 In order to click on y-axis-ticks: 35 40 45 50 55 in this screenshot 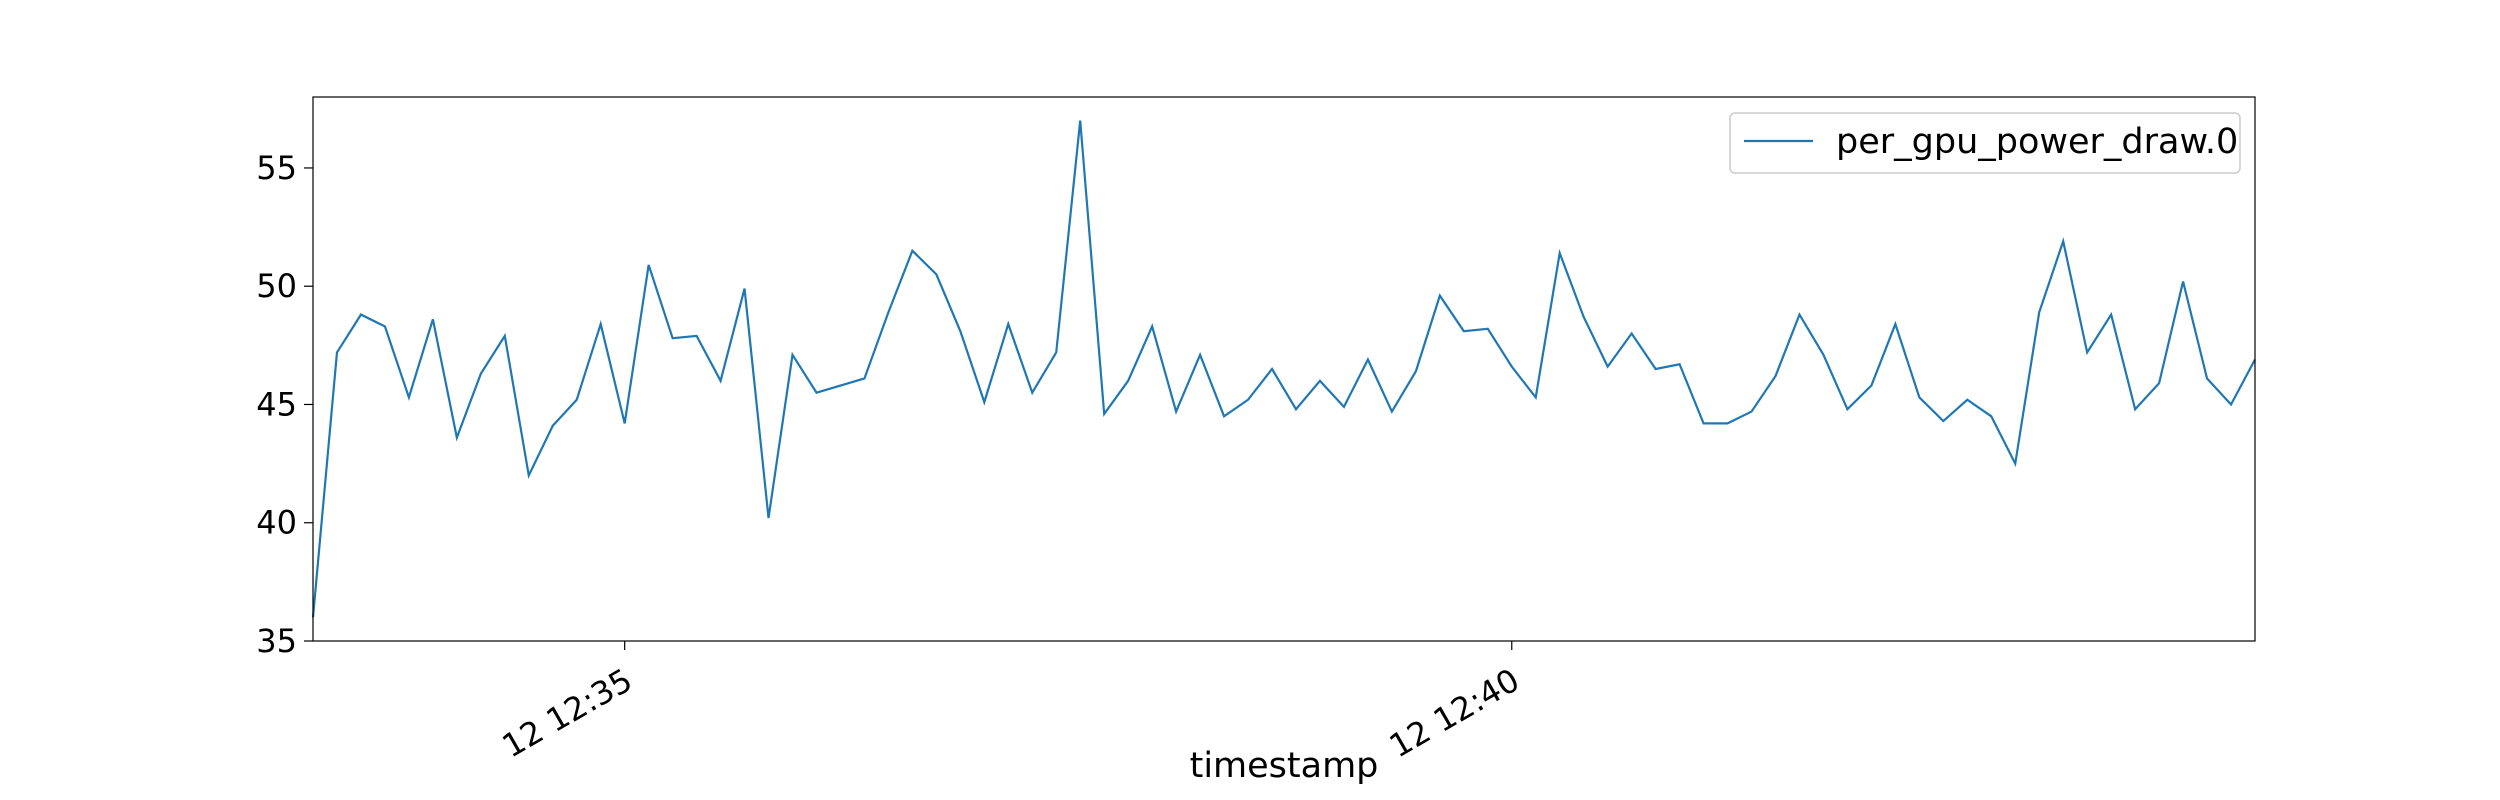, I will do `click(284, 404)`.